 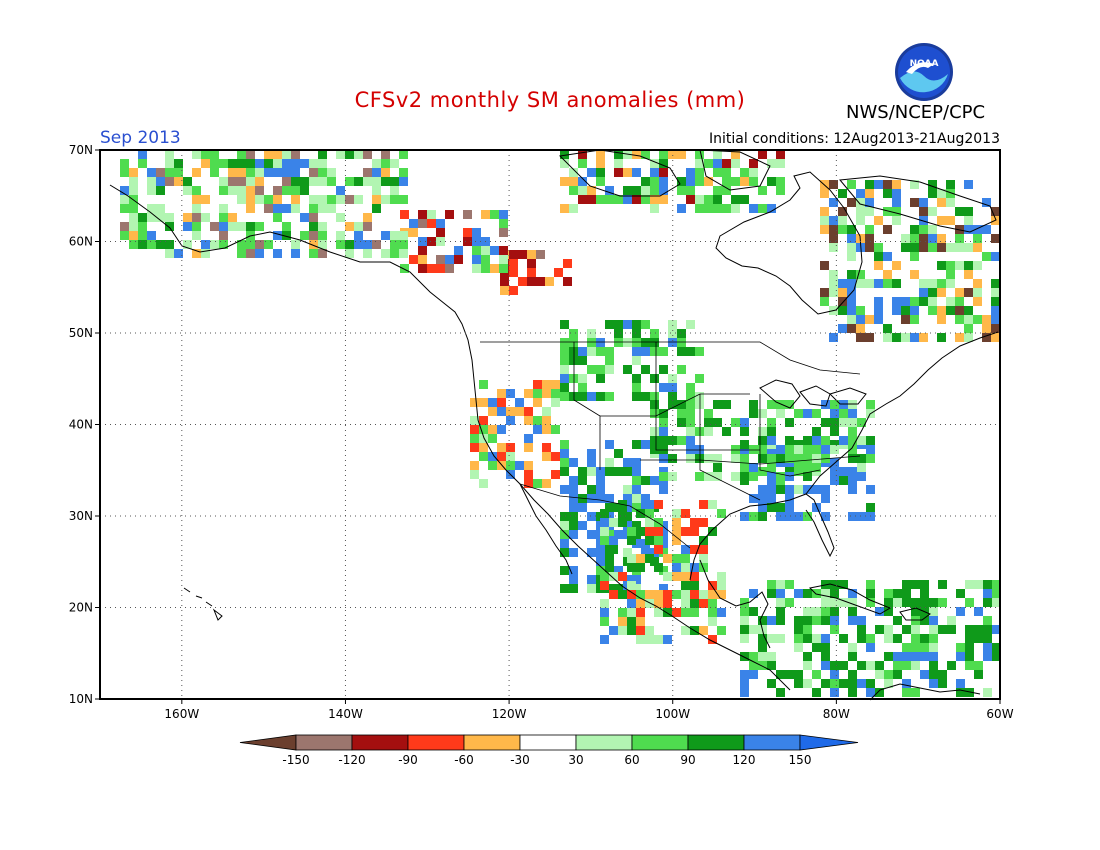 I want to click on legend-swatch, so click(x=548, y=742).